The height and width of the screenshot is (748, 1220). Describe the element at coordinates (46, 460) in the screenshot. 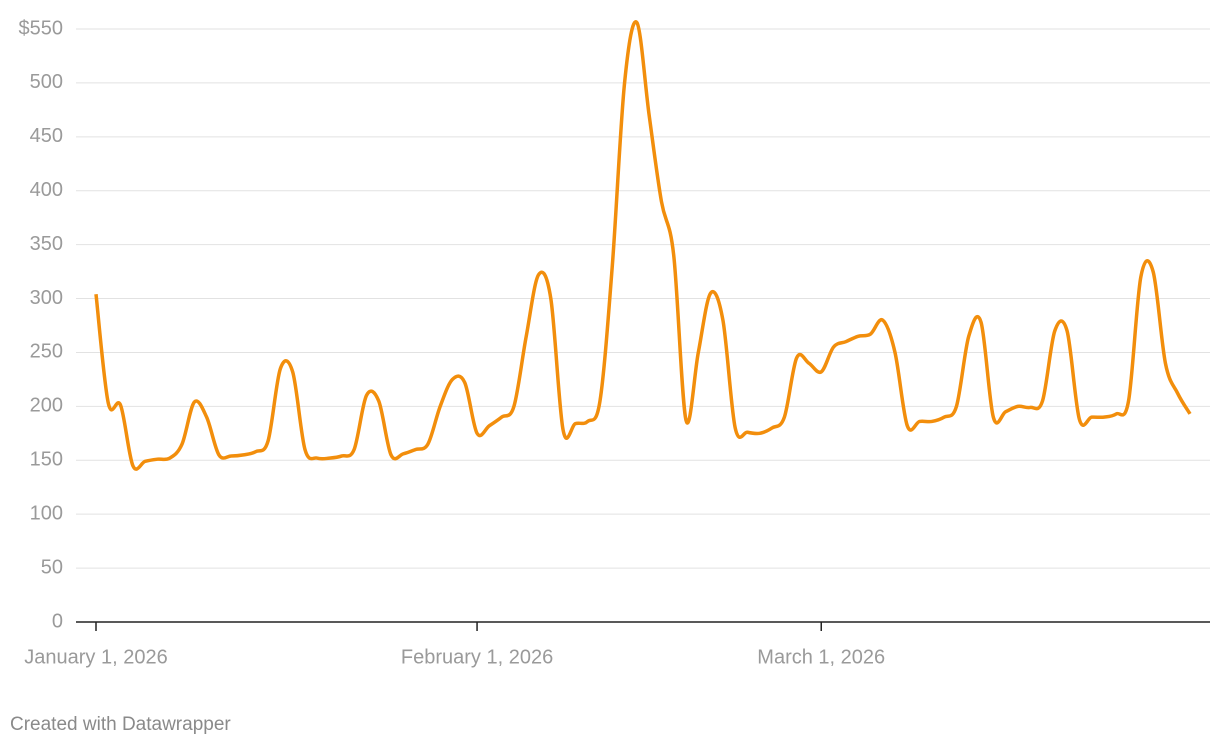

I see `y-tick-label: 150` at that location.